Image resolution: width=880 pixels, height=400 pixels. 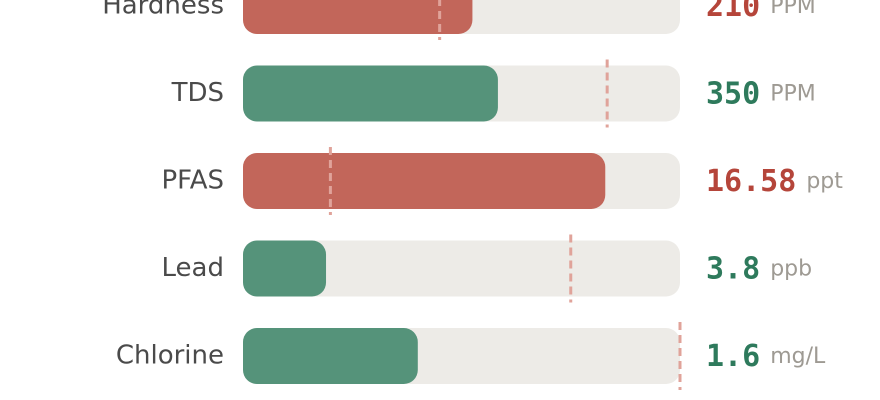 What do you see at coordinates (733, 12) in the screenshot?
I see `value: 210` at bounding box center [733, 12].